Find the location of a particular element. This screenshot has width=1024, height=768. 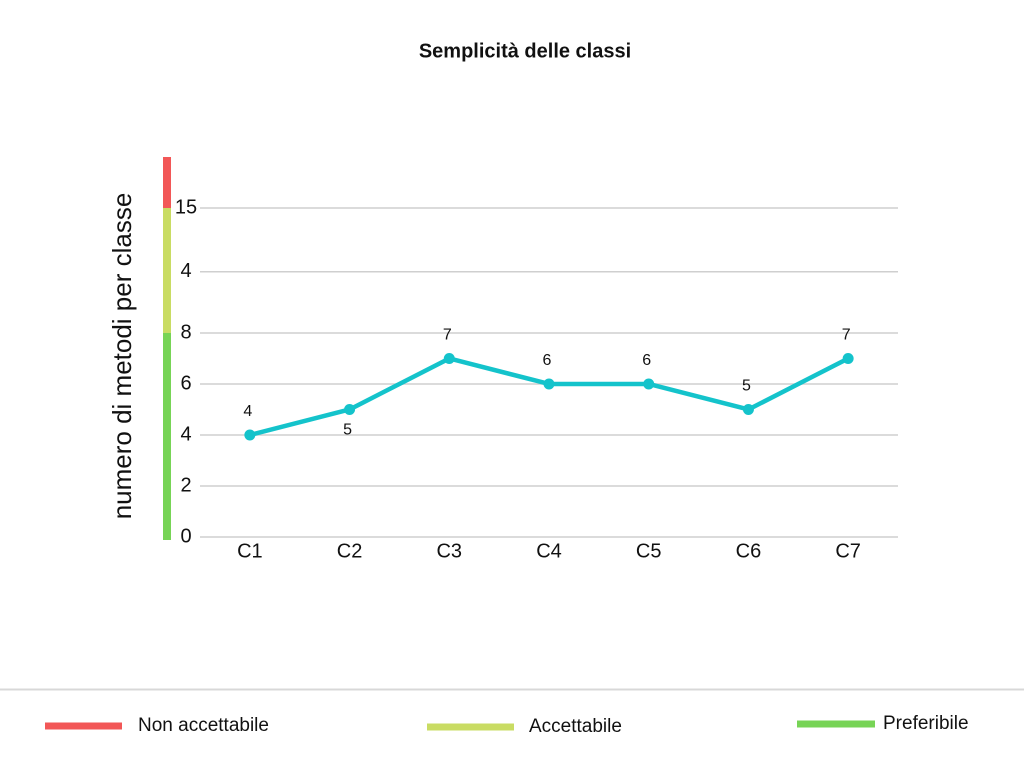

y-tick-label: 2 is located at coordinates (185, 485).